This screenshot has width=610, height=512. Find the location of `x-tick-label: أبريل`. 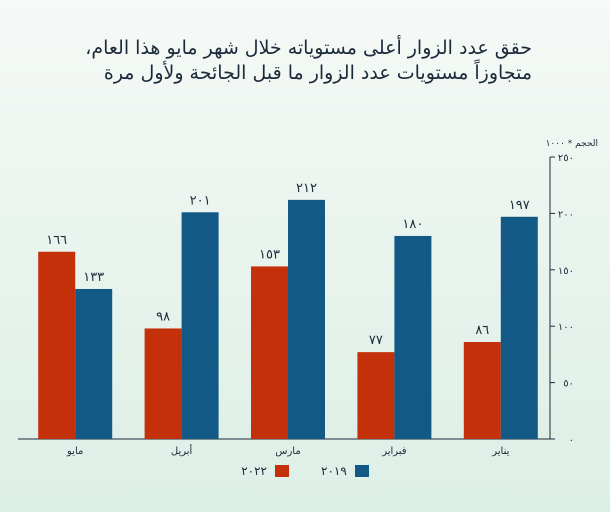

x-tick-label: أبريل is located at coordinates (182, 450).